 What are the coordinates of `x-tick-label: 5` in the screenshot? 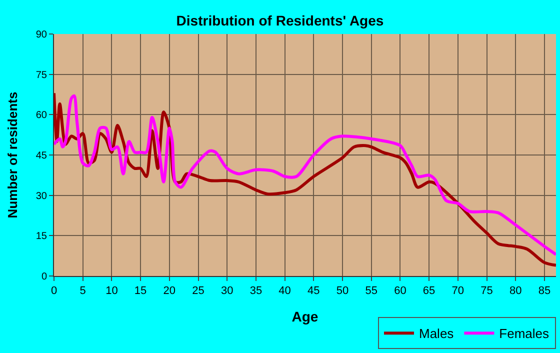 It's located at (83, 291).